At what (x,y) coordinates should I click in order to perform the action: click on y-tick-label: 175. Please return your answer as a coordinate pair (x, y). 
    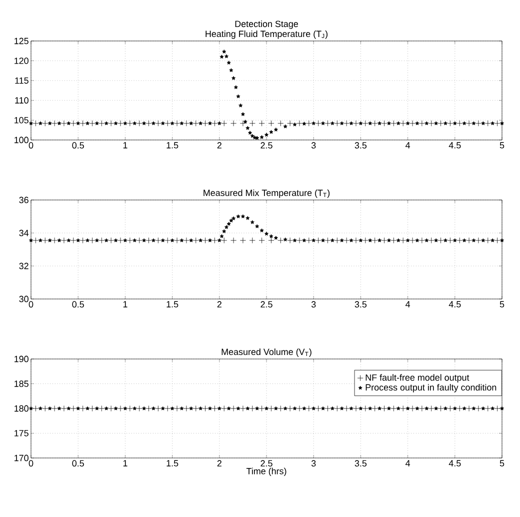
    Looking at the image, I should click on (21, 433).